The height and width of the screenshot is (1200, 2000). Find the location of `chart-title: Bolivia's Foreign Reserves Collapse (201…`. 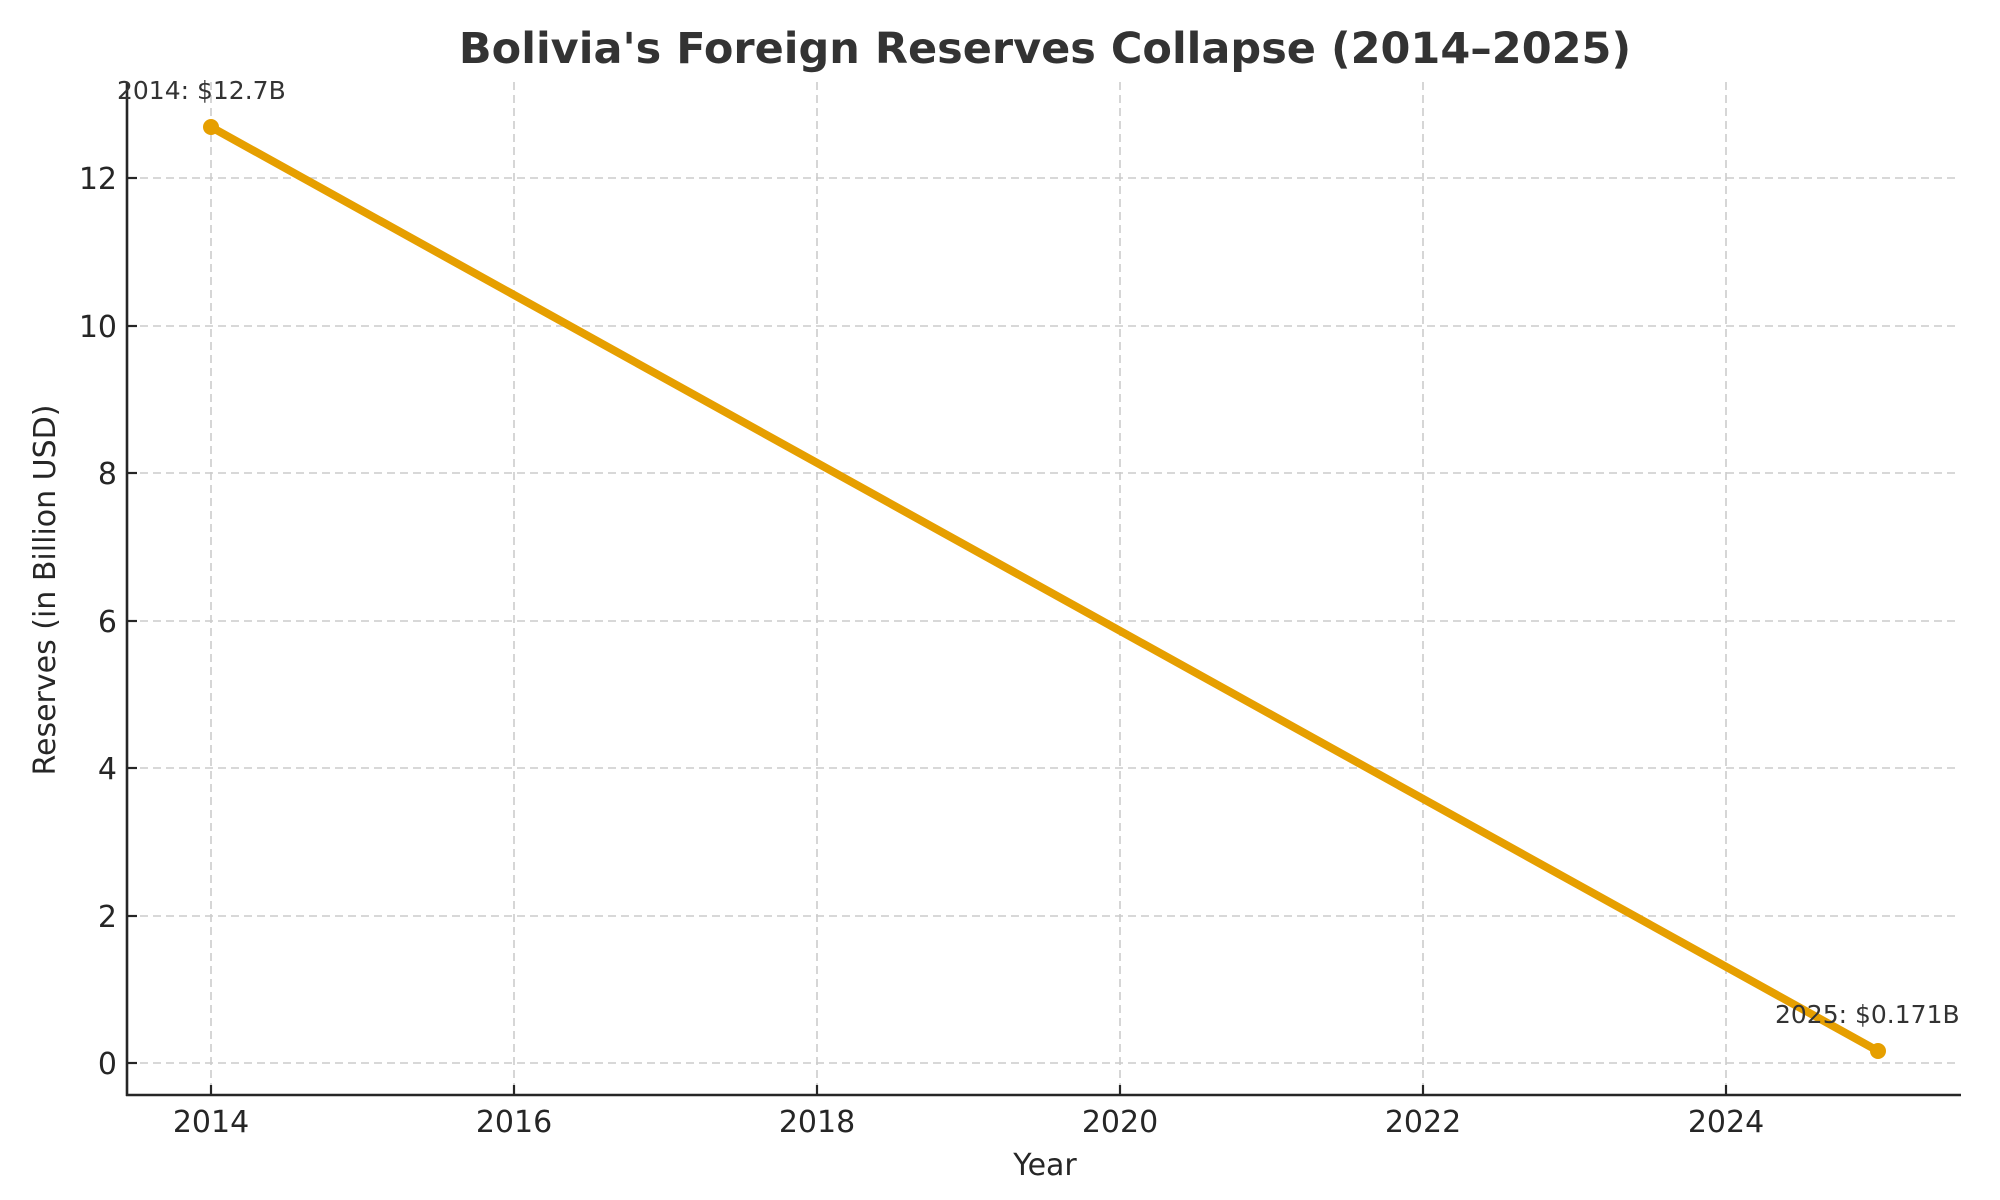

chart-title: Bolivia's Foreign Reserves Collapse (201… is located at coordinates (1045, 49).